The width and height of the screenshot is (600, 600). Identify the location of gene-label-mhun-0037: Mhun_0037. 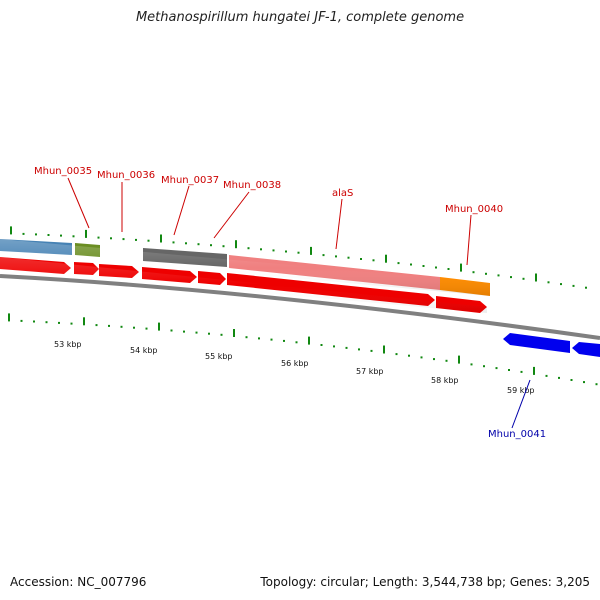
(190, 180).